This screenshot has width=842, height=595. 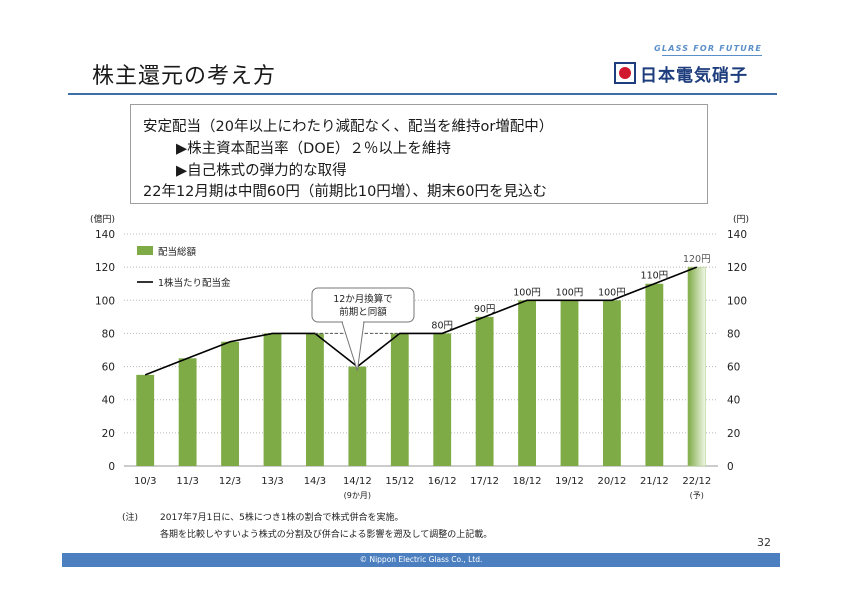 I want to click on note-text-1: 2017年7月1日に、5株につき1株の割合で株式併合を実施。, so click(x=282, y=518).